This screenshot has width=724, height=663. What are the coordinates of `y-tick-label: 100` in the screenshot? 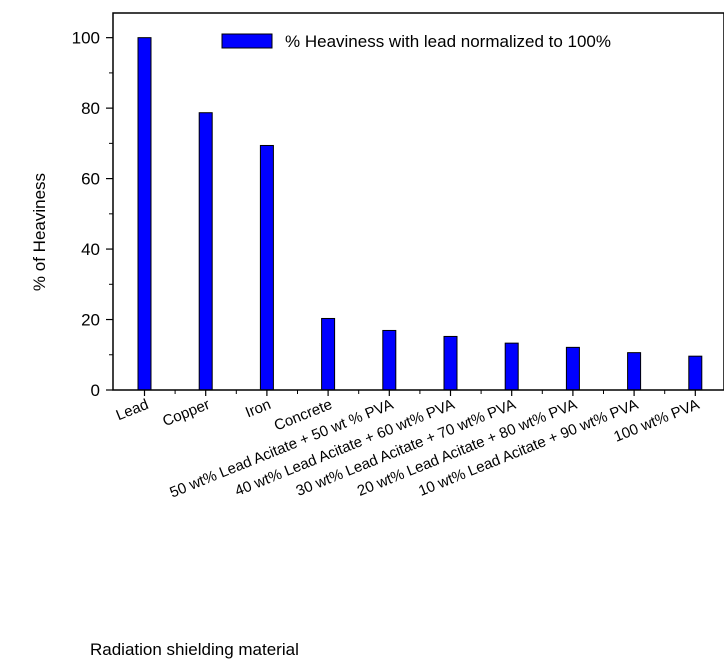 It's located at (86, 38).